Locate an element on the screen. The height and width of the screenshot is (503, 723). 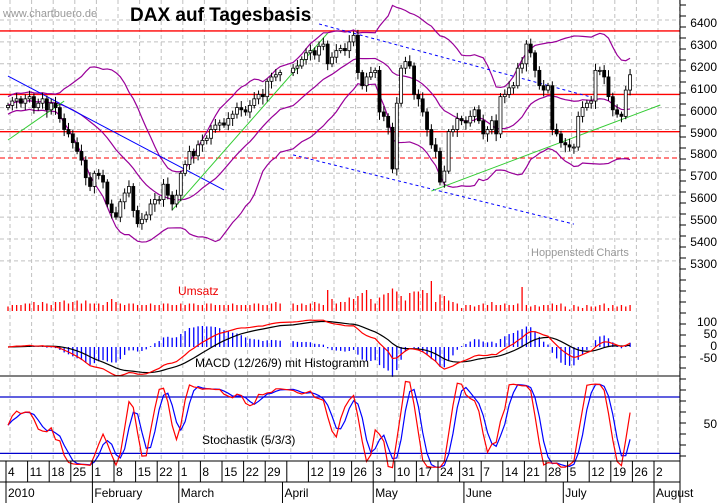
price-tick-label: 6100 is located at coordinates (703, 88).